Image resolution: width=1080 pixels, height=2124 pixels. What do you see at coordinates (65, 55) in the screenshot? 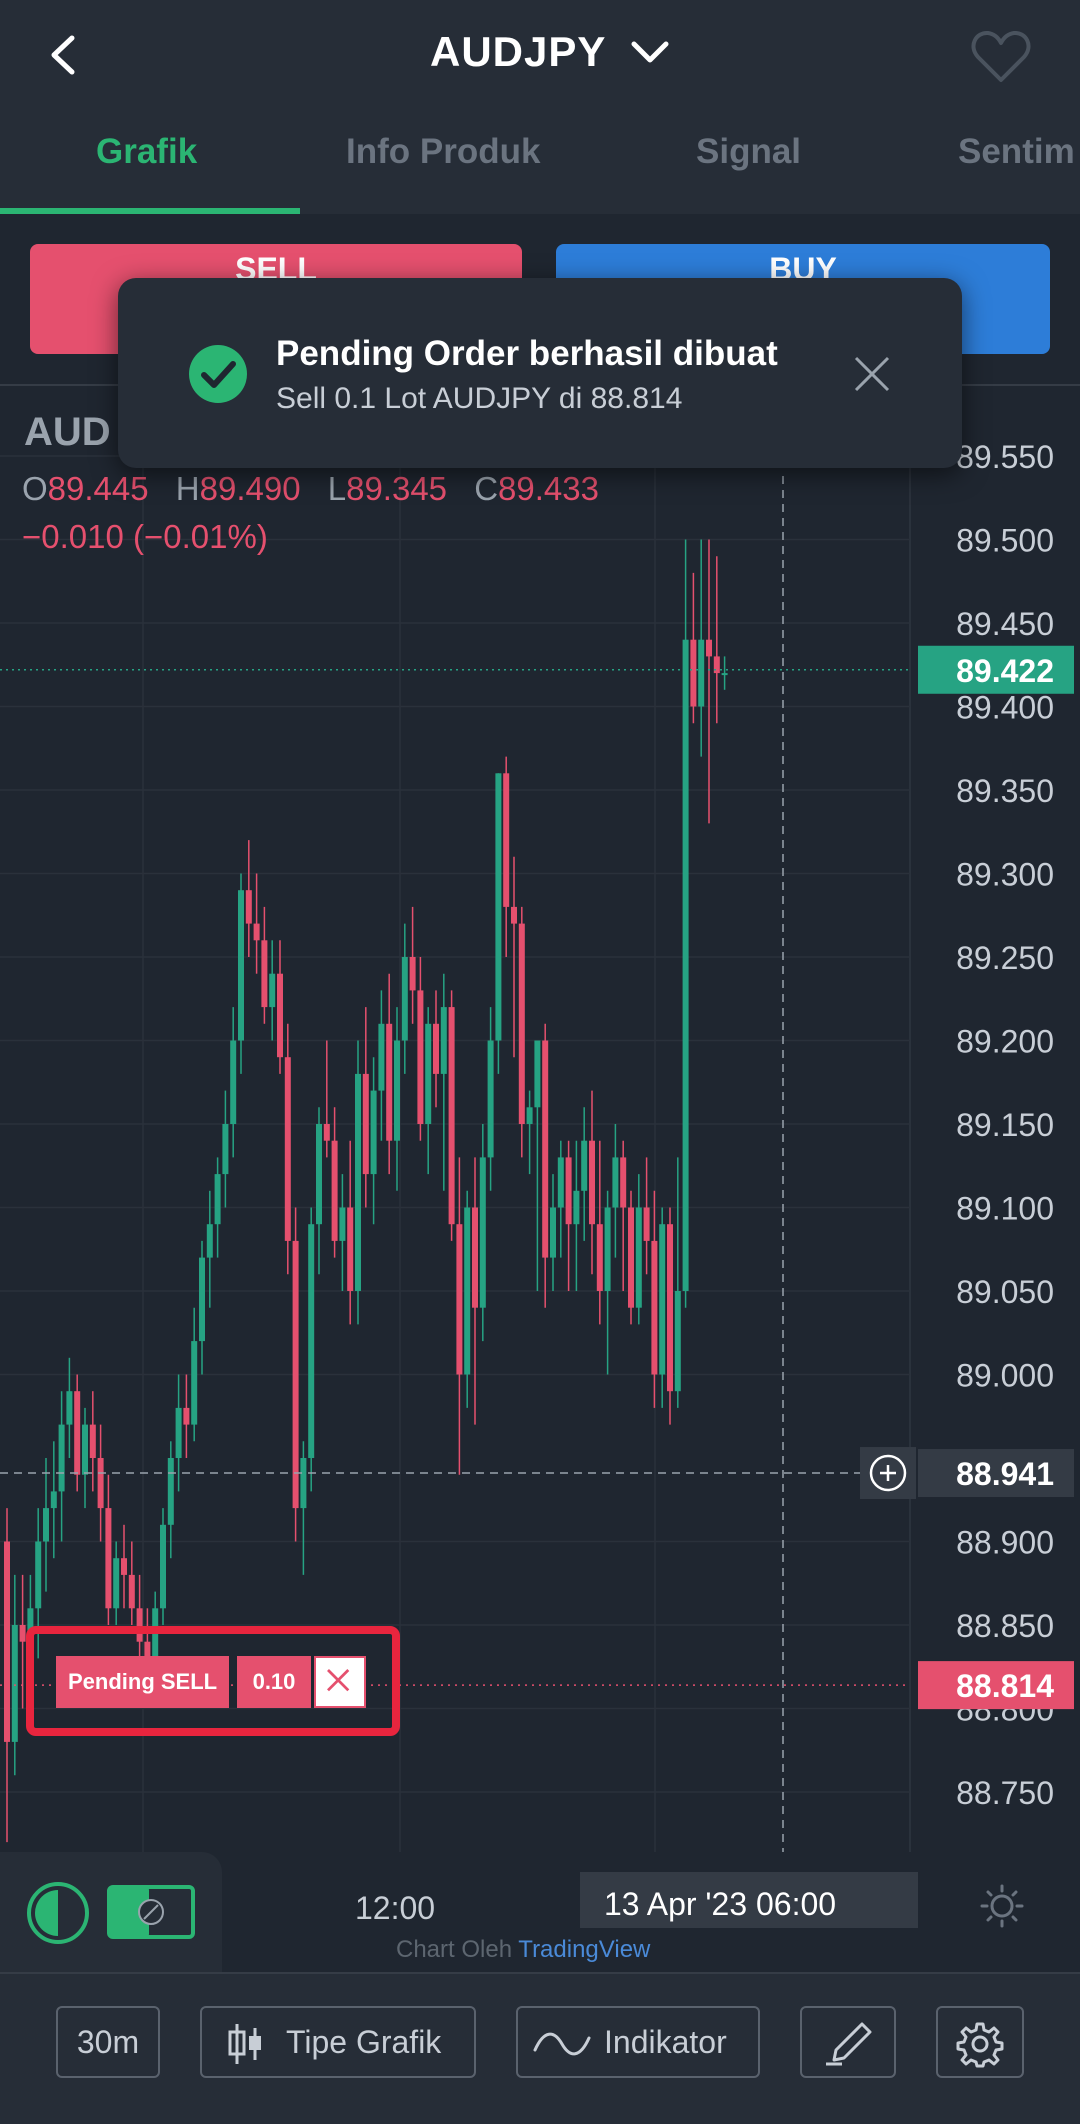
I see `back-arrow-icon` at bounding box center [65, 55].